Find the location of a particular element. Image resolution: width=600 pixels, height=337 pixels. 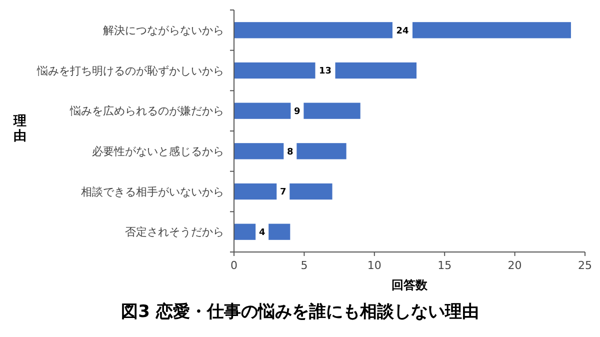

data-label: 13 is located at coordinates (325, 71).